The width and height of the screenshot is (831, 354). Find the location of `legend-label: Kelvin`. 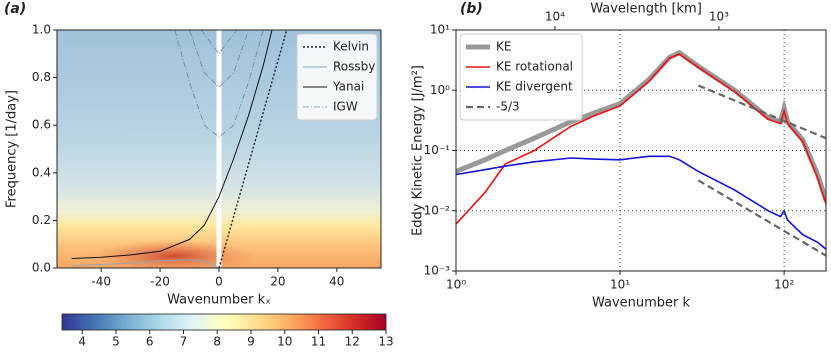

legend-label: Kelvin is located at coordinates (351, 47).